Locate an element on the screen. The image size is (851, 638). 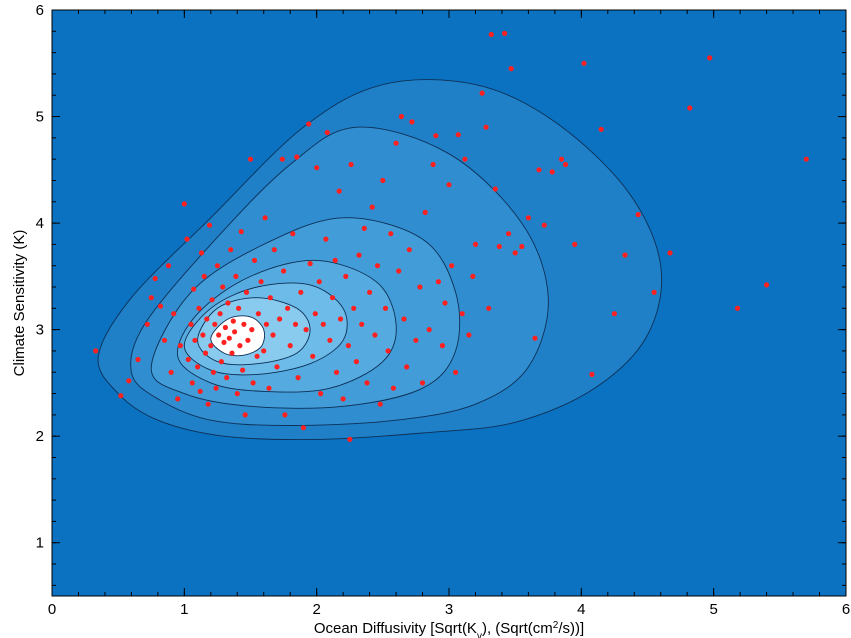
y-tick-label: 3 is located at coordinates (40, 330).